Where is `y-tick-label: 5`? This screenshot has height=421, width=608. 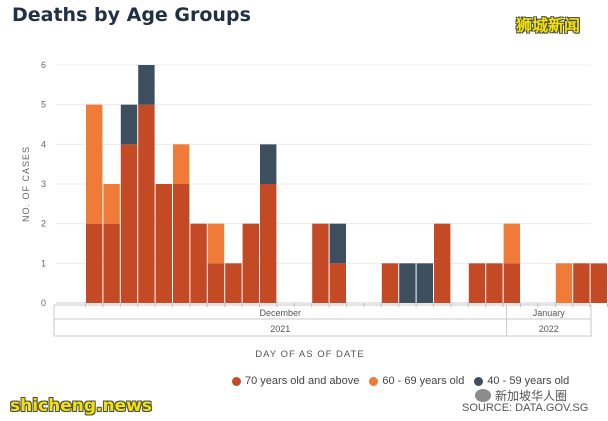
y-tick-label: 5 is located at coordinates (43, 105).